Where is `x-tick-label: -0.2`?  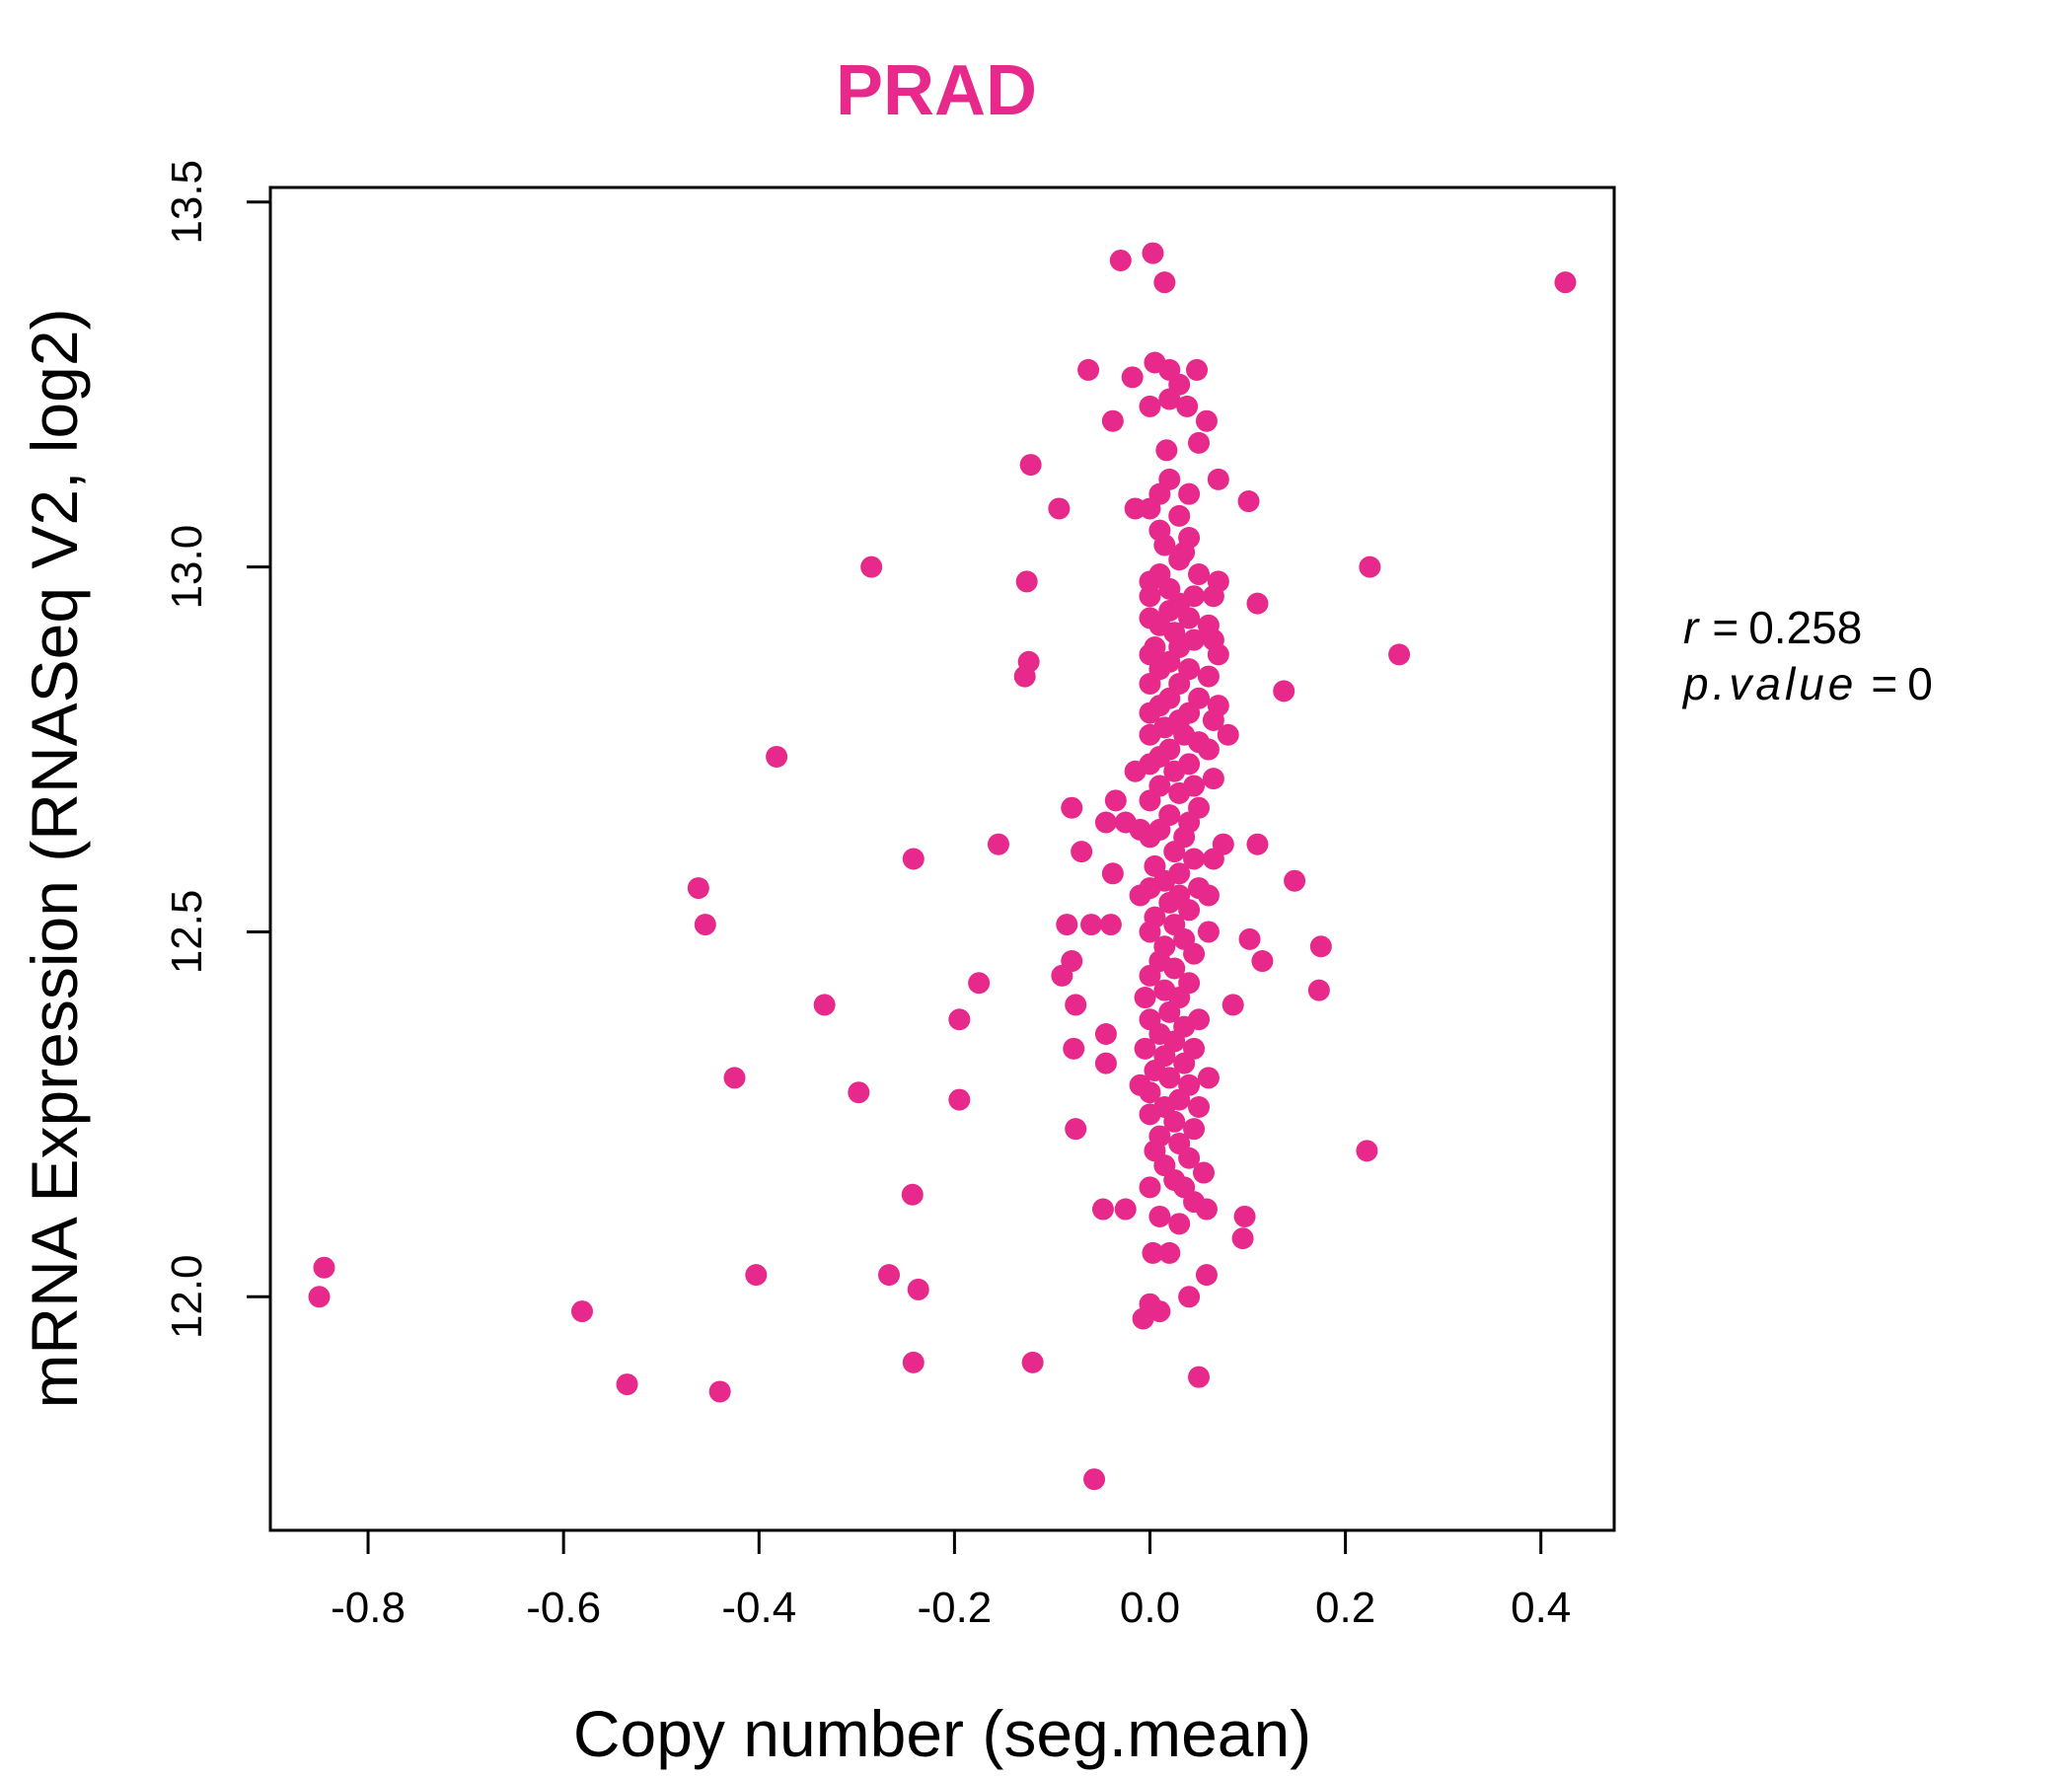
x-tick-label: -0.2 is located at coordinates (955, 1608).